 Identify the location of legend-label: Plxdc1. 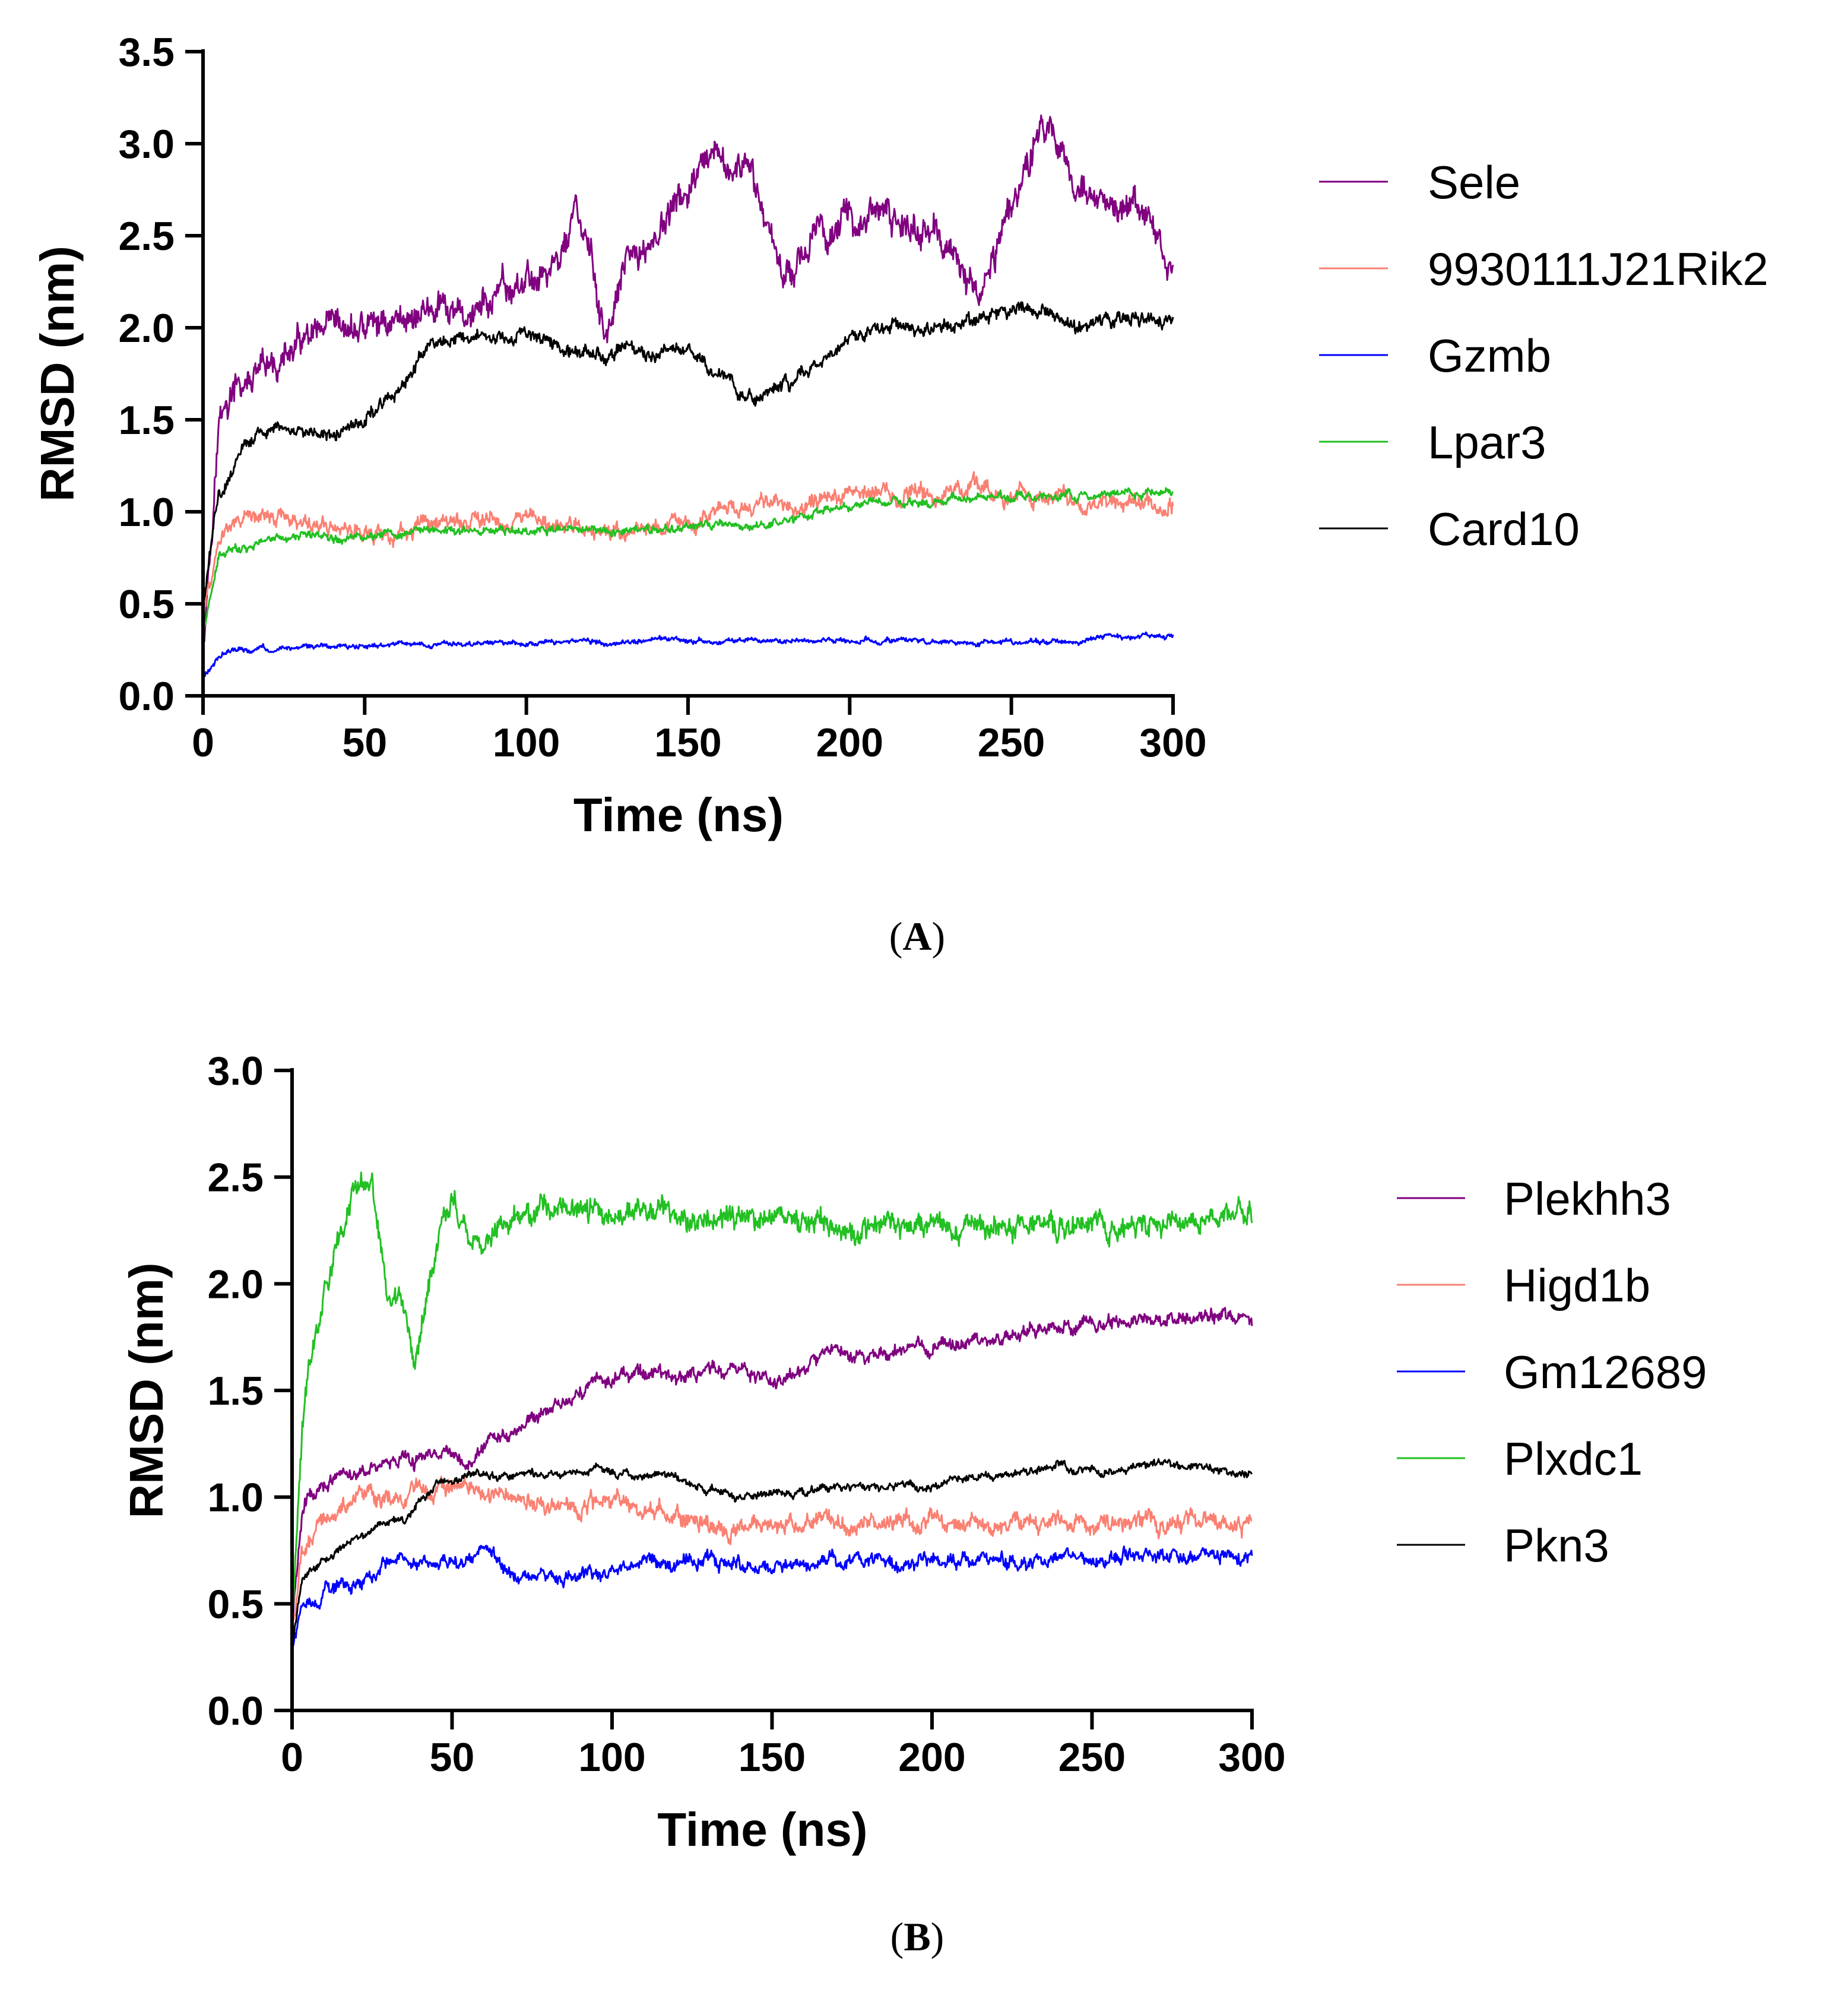
(1573, 1459).